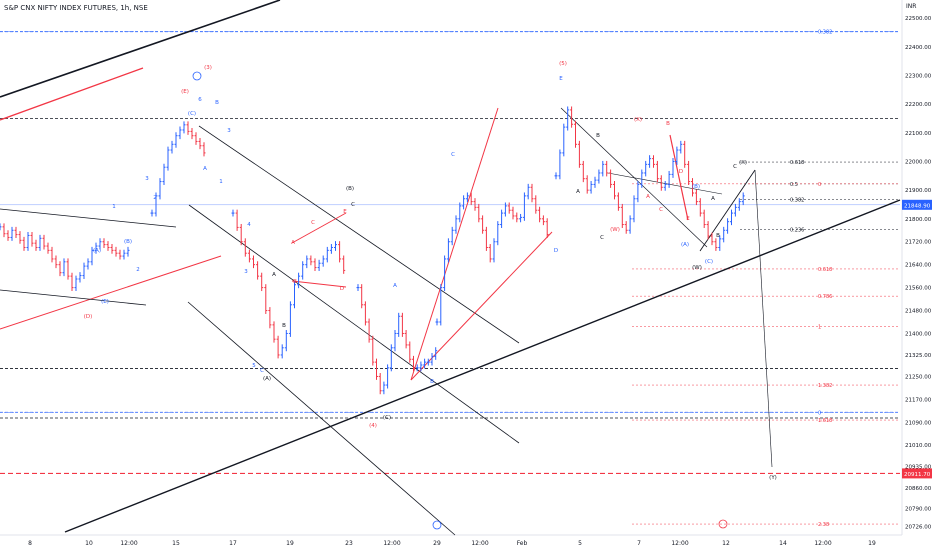 The image size is (932, 550). Describe the element at coordinates (522, 543) in the screenshot. I see `time-tick-label: Feb` at that location.